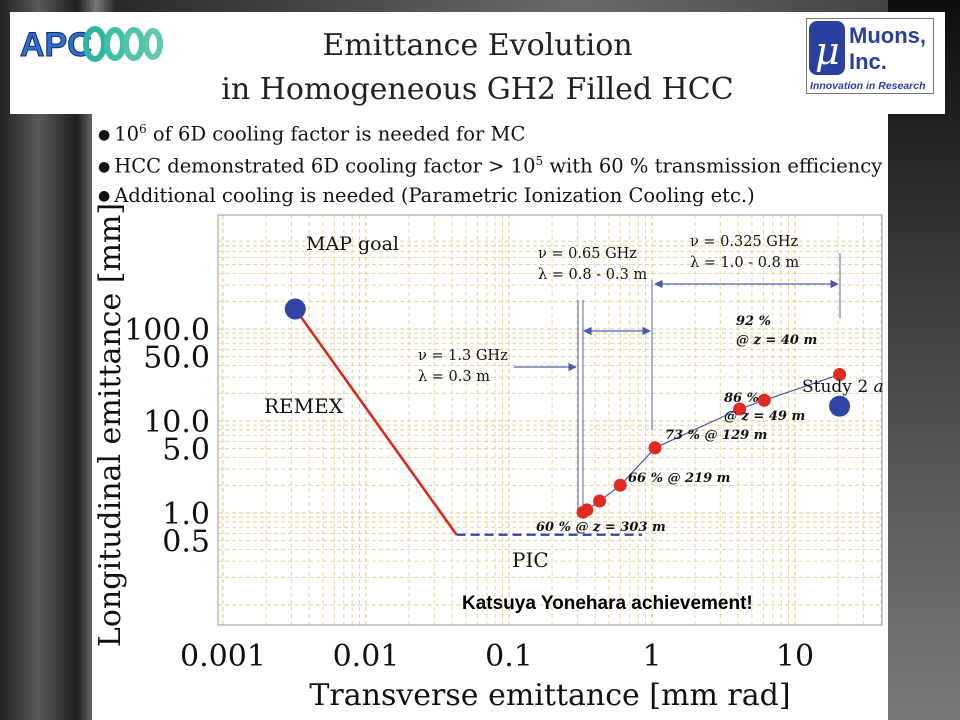 The height and width of the screenshot is (720, 960). I want to click on x-axis-label: Transverse emittance [mm rad], so click(549, 695).